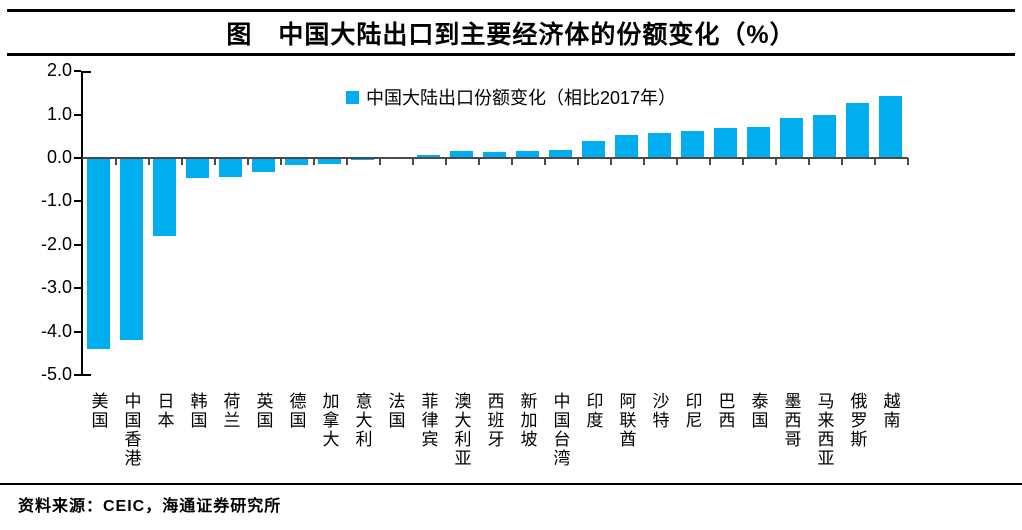 Image resolution: width=1022 pixels, height=530 pixels. I want to click on x-axis-label: 俄罗斯, so click(857, 420).